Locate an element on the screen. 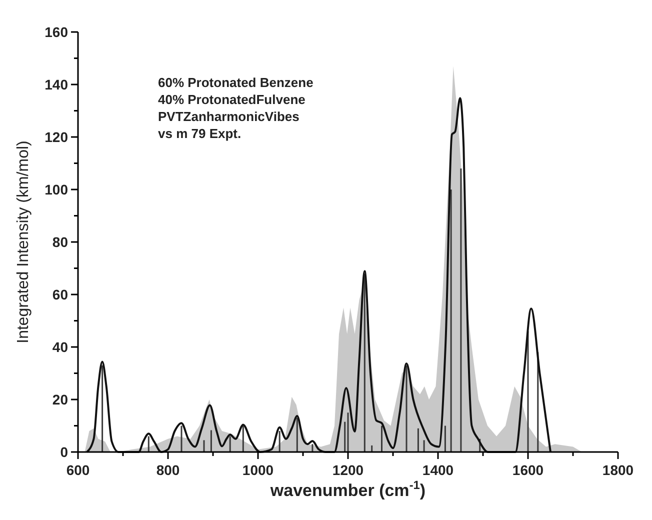 This screenshot has width=652, height=520. x-tick-label: 1200 is located at coordinates (348, 470).